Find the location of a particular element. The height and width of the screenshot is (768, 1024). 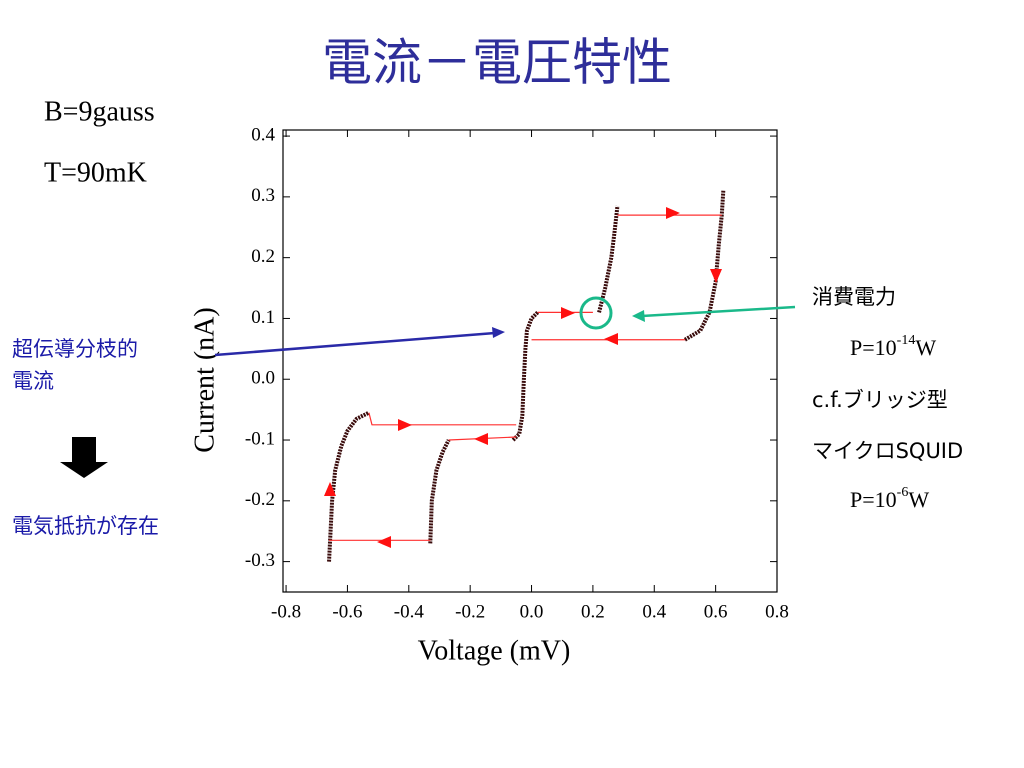

down-arrow is located at coordinates (84, 457).